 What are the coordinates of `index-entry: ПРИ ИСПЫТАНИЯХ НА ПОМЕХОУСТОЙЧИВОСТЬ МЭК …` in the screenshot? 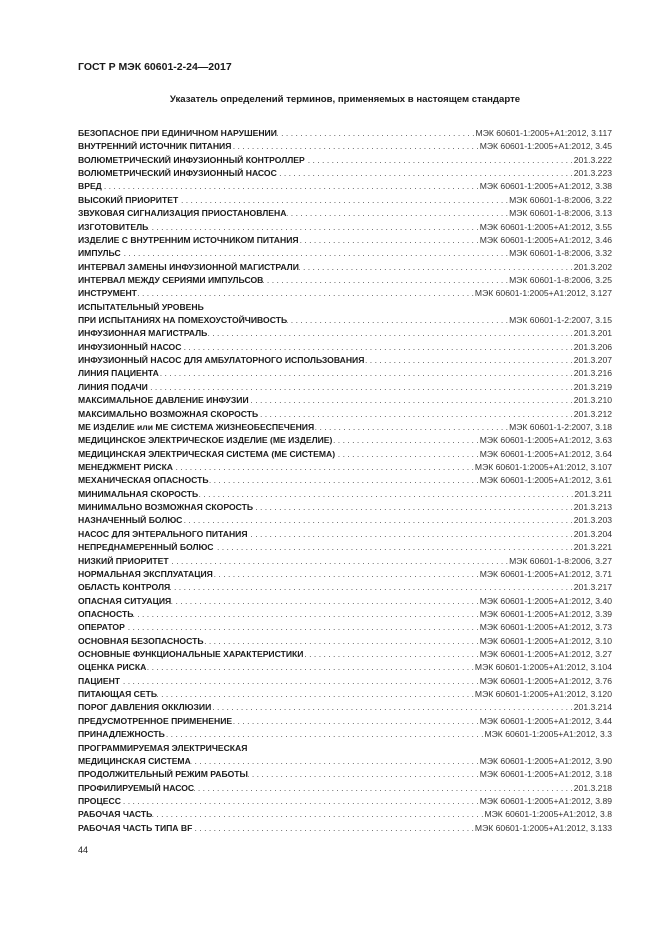 It's located at (345, 320).